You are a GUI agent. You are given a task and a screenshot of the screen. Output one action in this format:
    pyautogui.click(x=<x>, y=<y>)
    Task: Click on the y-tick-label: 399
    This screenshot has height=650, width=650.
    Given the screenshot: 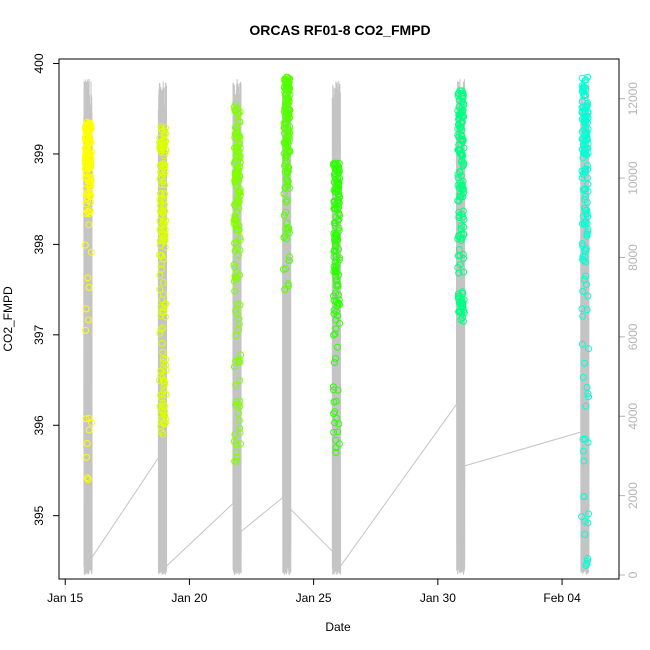 What is the action you would take?
    pyautogui.click(x=39, y=154)
    